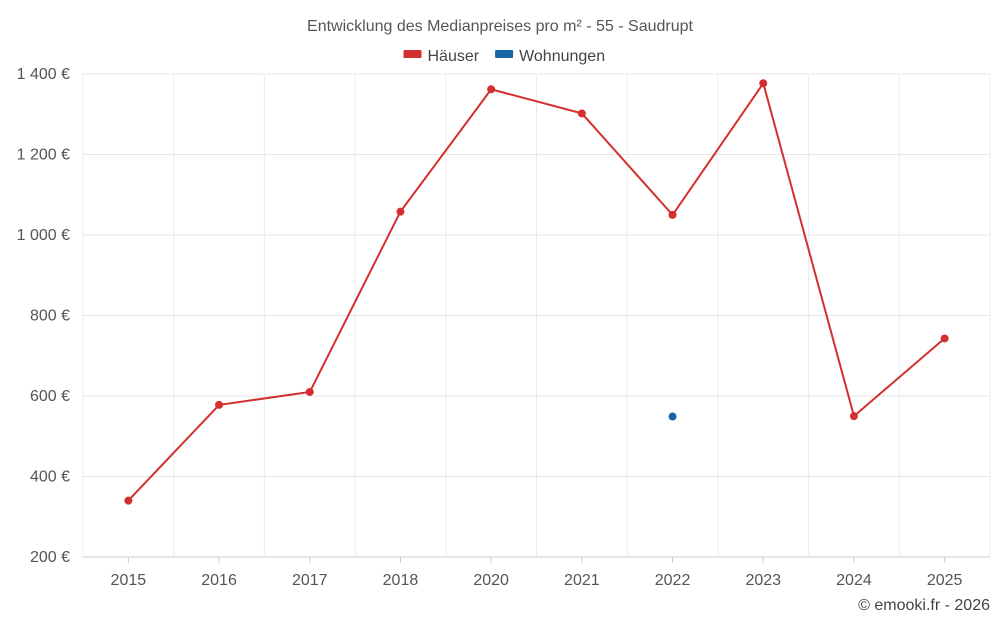  I want to click on legend-label-wohnungen: Wohnungen, so click(562, 56).